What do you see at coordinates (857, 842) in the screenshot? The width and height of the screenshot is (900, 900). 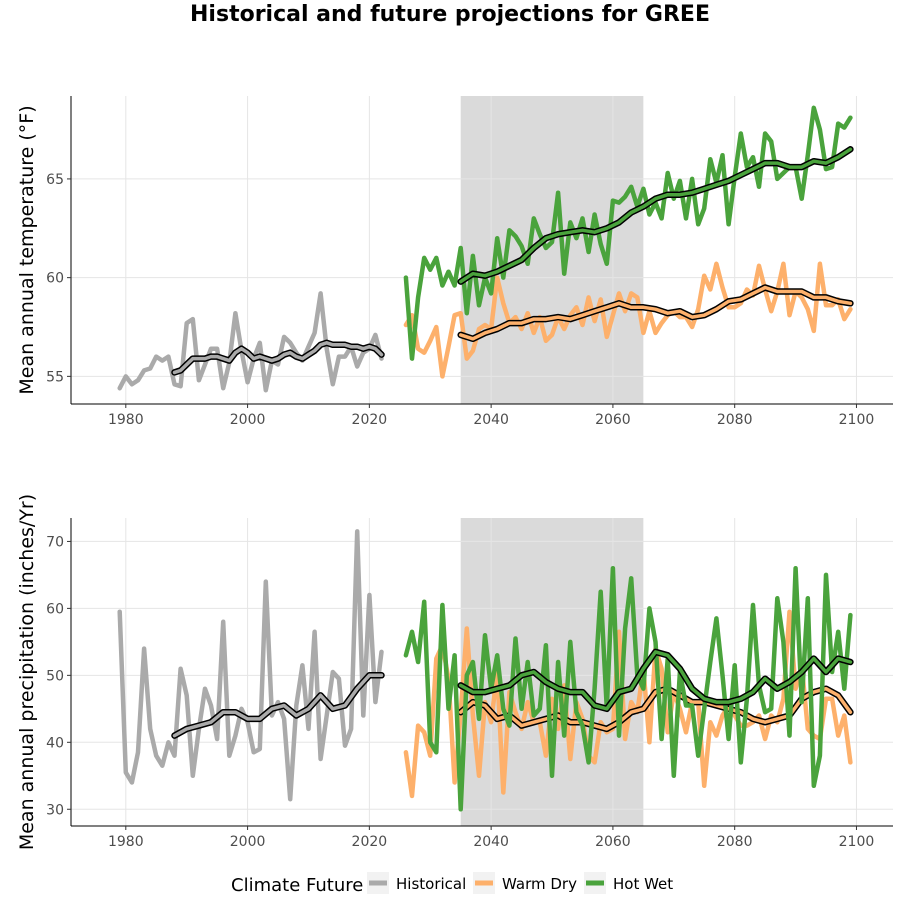 I see `precipitation-x-tick-label: 2100` at bounding box center [857, 842].